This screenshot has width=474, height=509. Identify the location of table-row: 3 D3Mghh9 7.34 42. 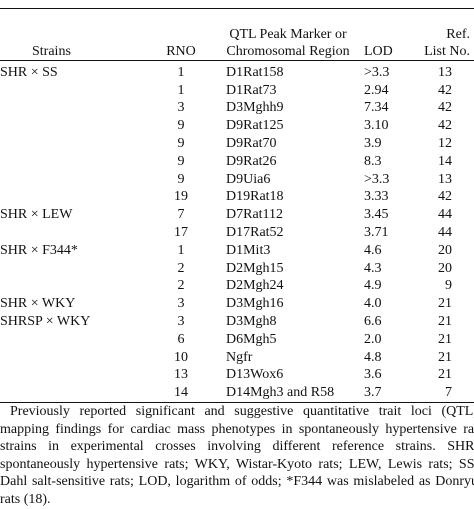
(237, 108).